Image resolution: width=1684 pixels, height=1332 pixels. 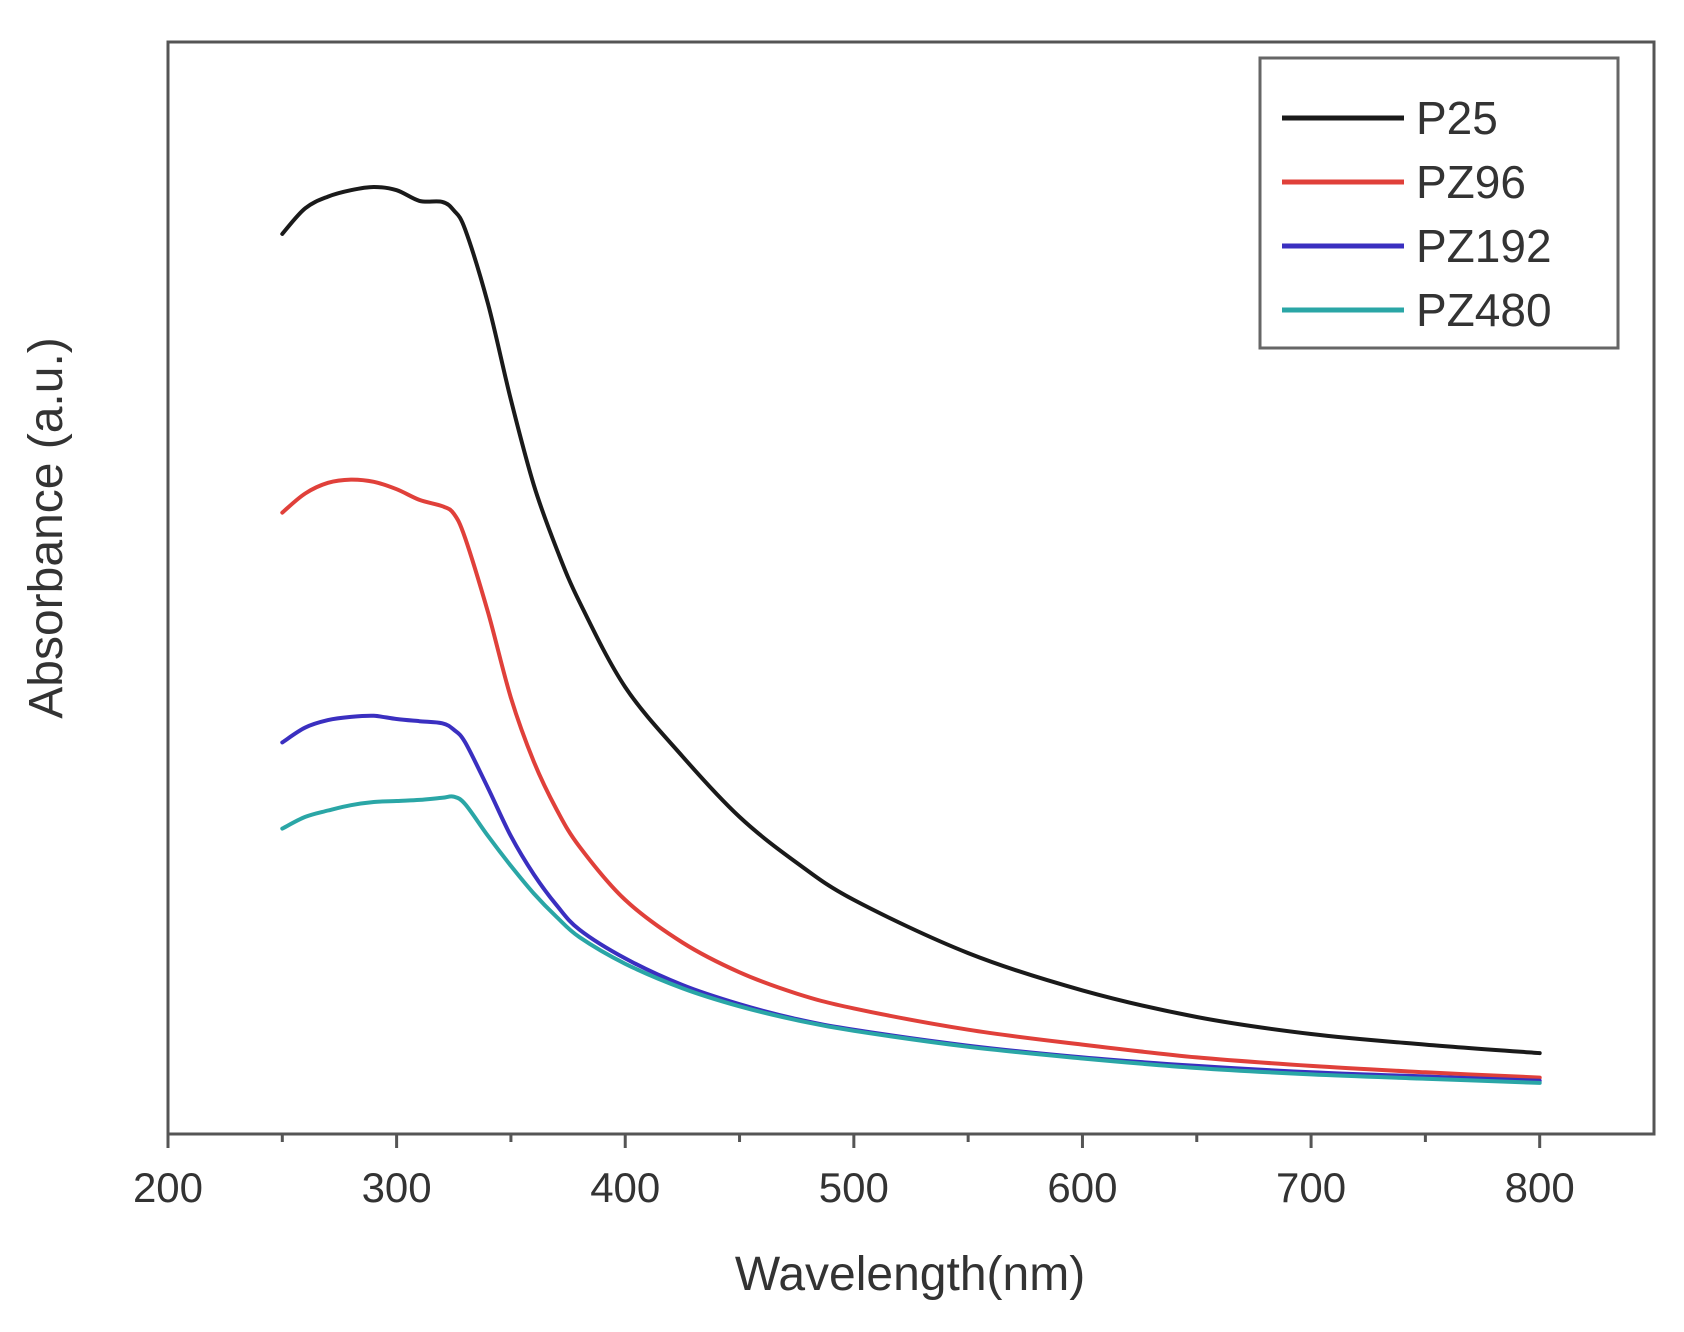 I want to click on x-axis-ticks, so click(x=854, y=1141).